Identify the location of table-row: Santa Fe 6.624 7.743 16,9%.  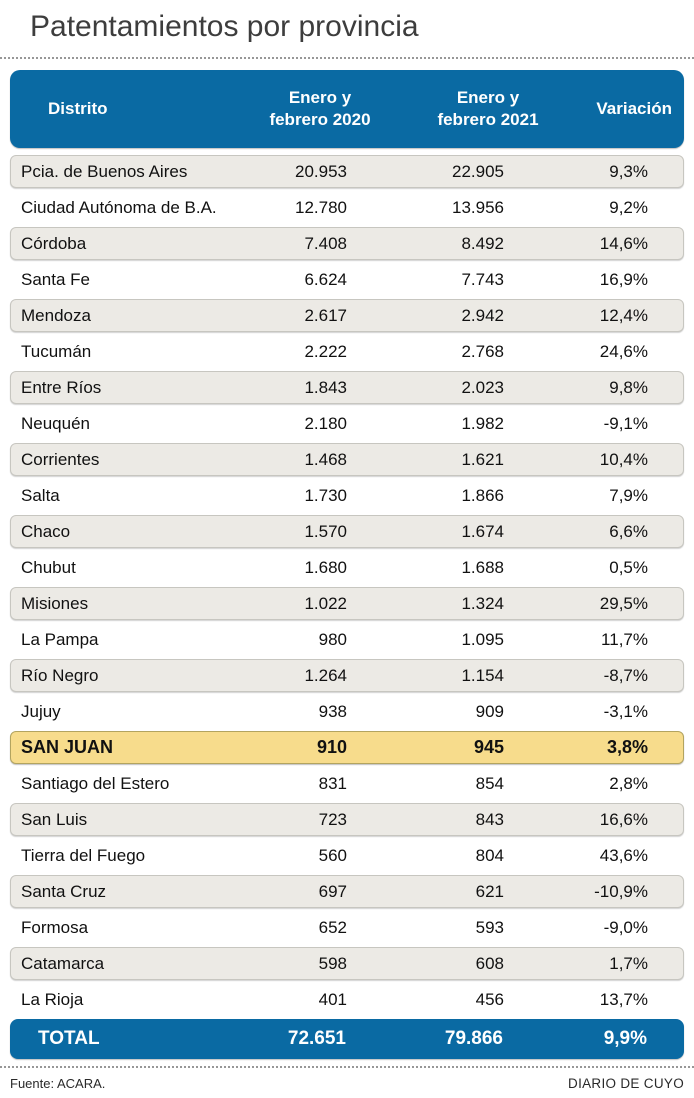
(347, 279).